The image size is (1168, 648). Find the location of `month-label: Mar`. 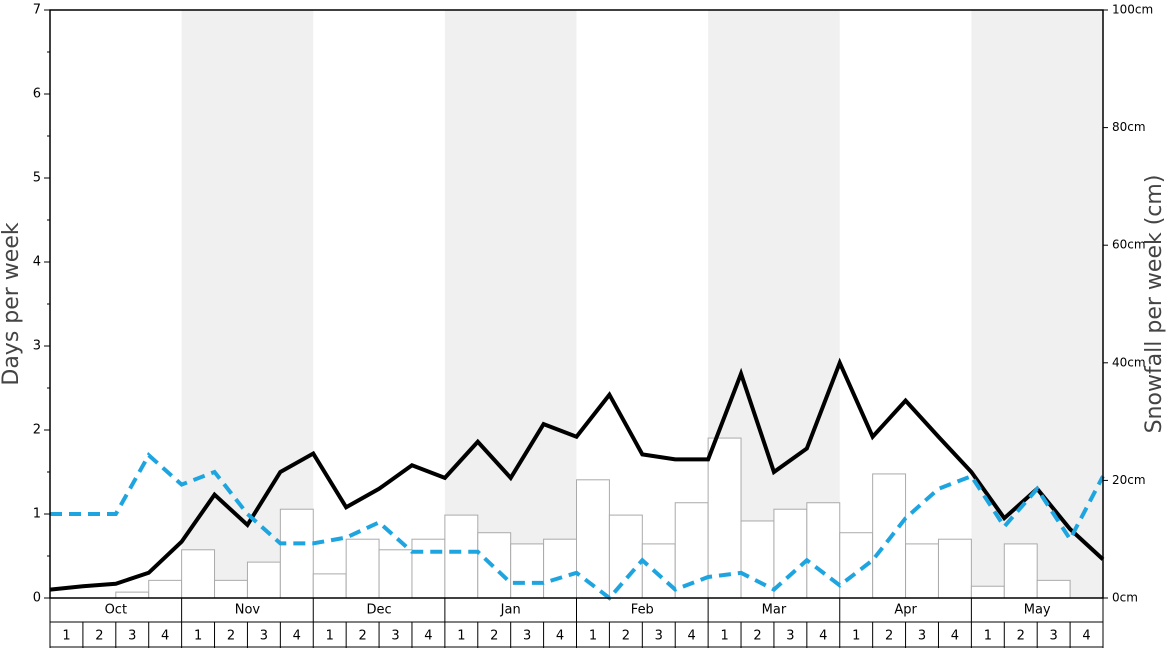

month-label: Mar is located at coordinates (774, 610).